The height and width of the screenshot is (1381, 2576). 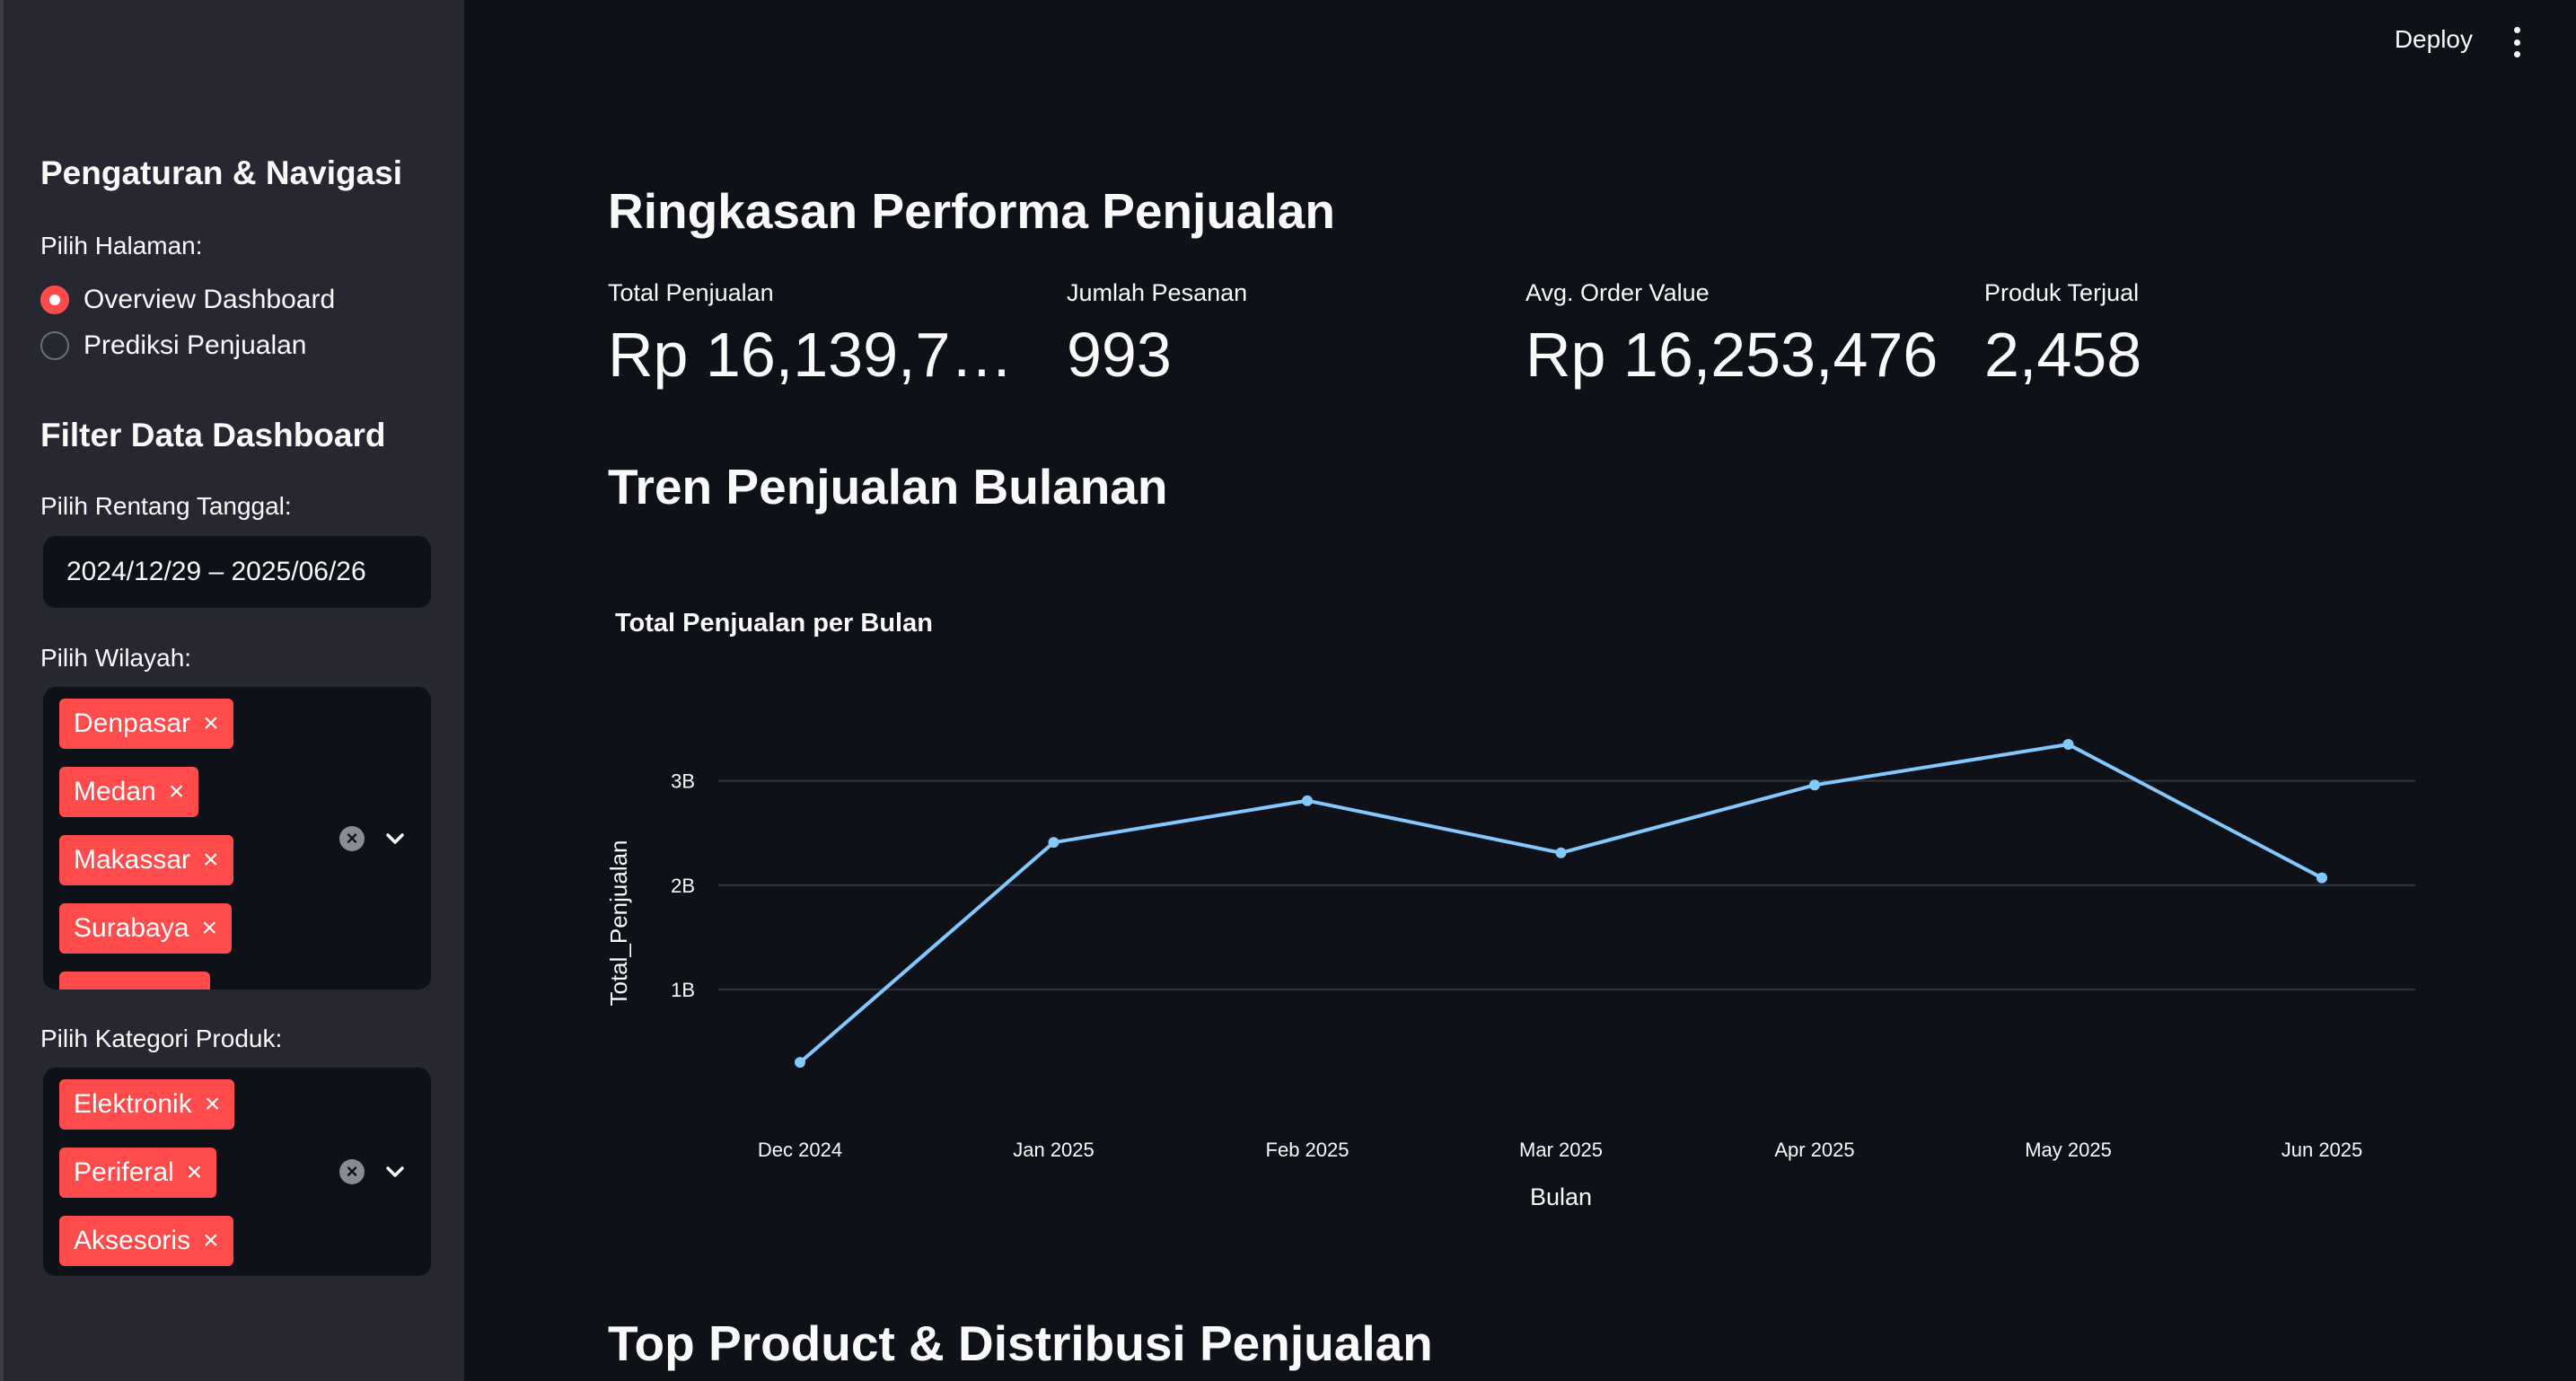 I want to click on x-tick-label: Feb 2025, so click(x=1308, y=1150).